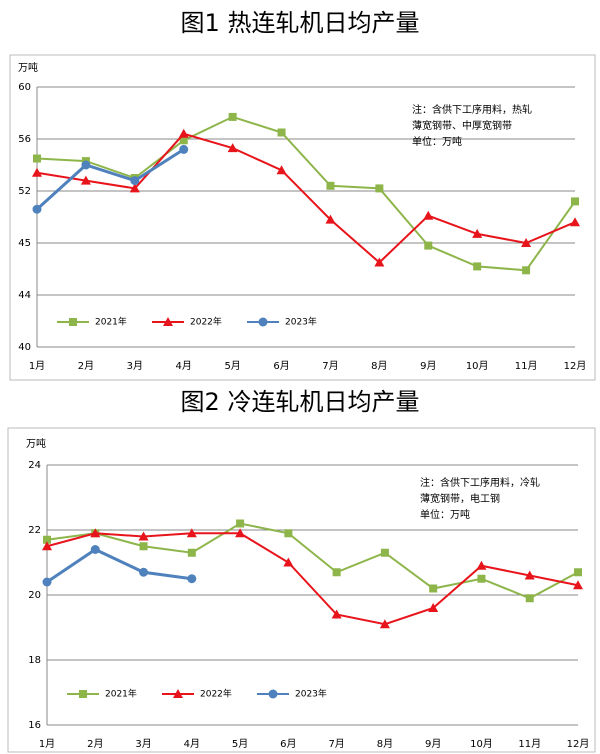 This screenshot has width=600, height=754. I want to click on legend-label: 2023年, so click(301, 322).